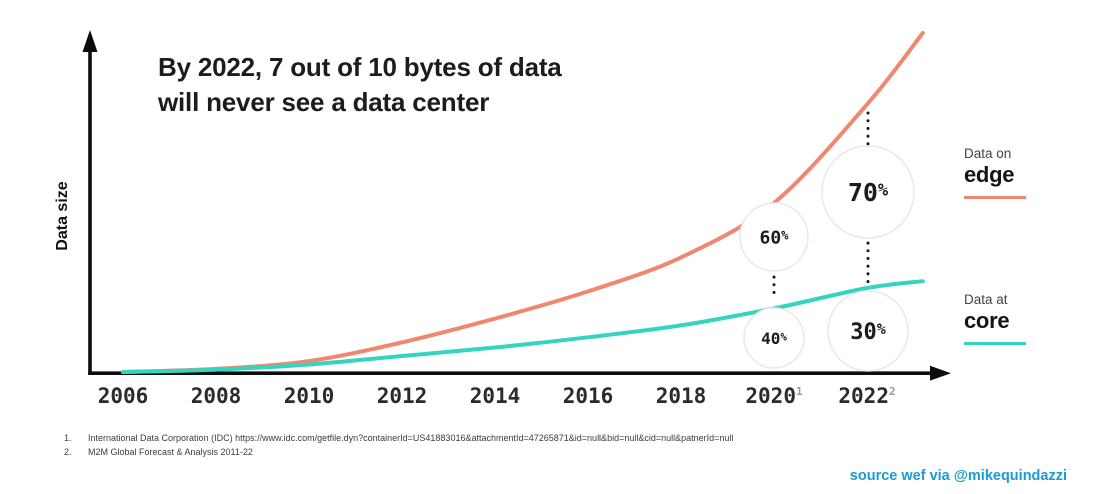  I want to click on footnote-item: 2. M2M Global Forecast & Analysis 2011-22, so click(398, 452).